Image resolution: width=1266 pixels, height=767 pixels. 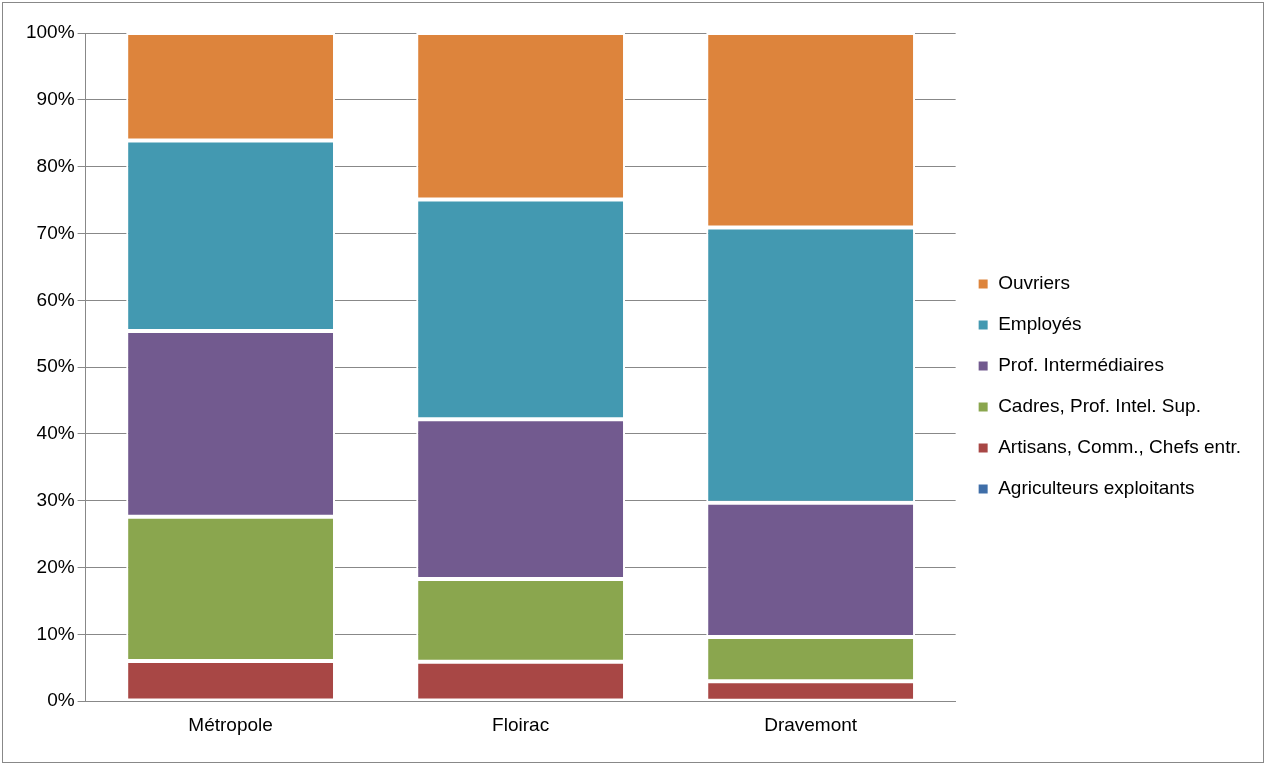 What do you see at coordinates (1081, 365) in the screenshot?
I see `legend-label: Prof. Intermédiaires` at bounding box center [1081, 365].